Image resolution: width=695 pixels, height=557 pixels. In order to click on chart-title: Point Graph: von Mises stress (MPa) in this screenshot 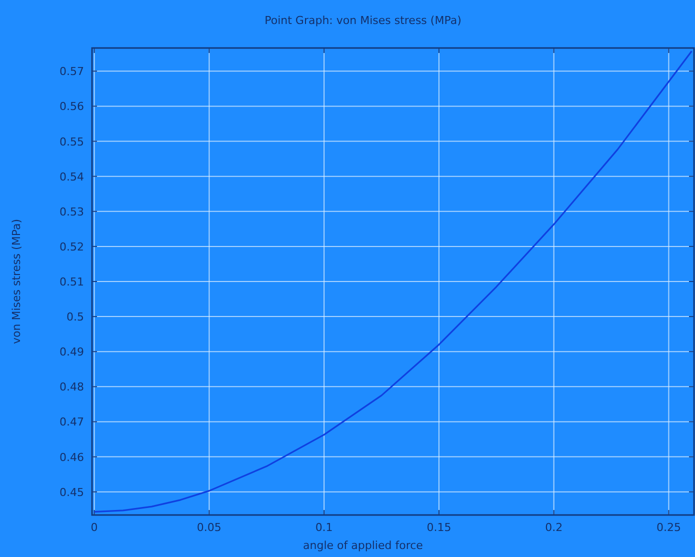, I will do `click(363, 20)`.